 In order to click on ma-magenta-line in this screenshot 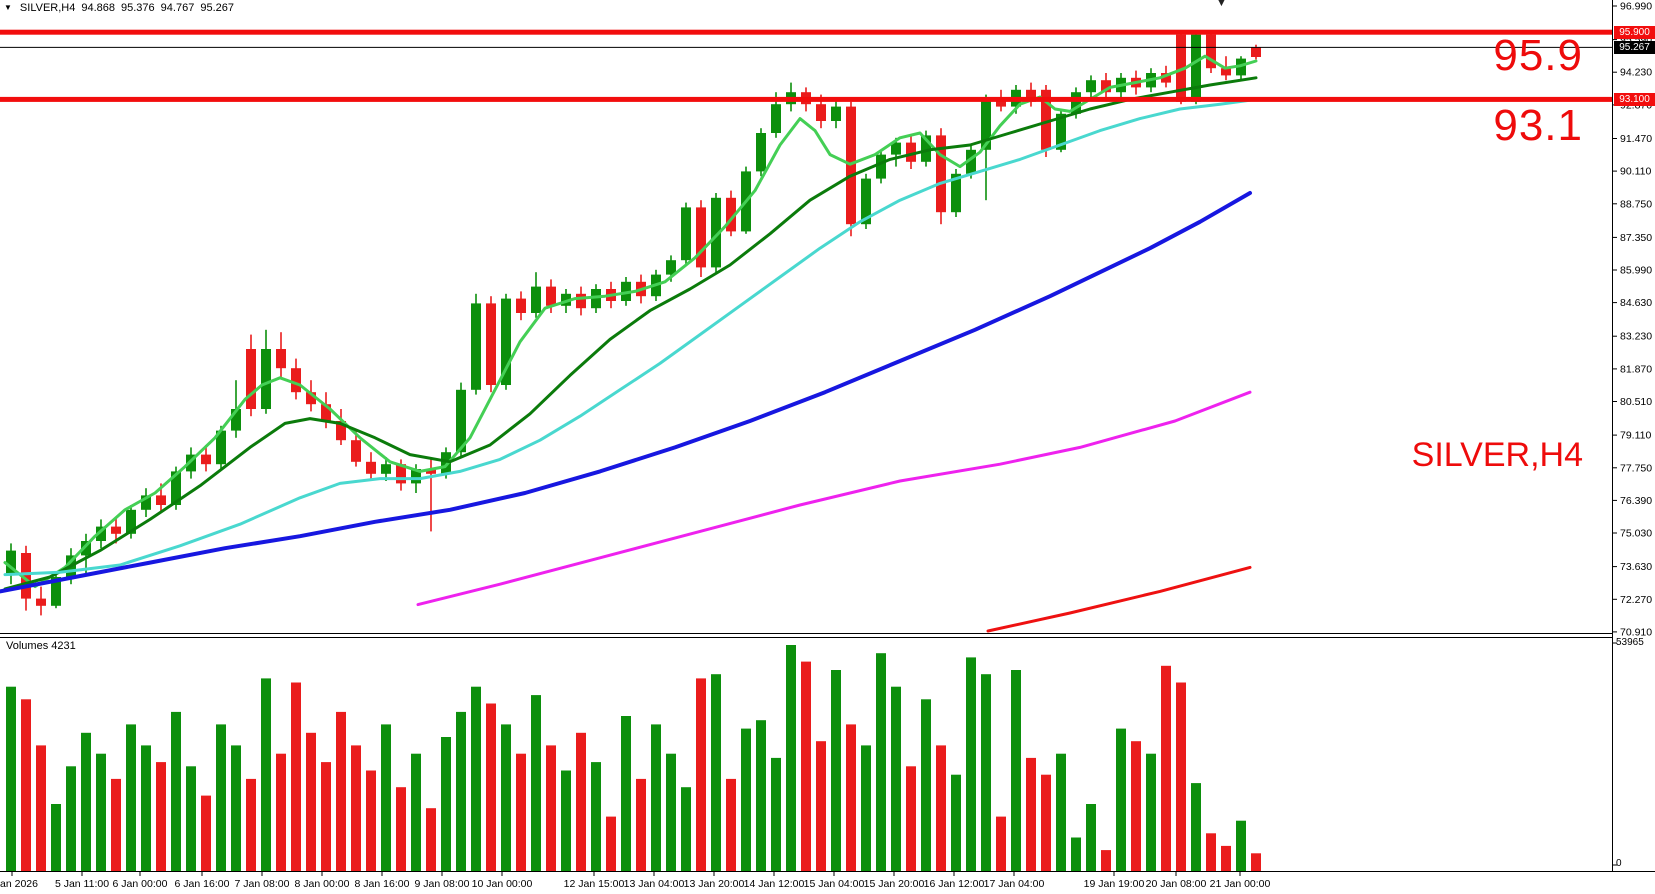, I will do `click(834, 498)`.